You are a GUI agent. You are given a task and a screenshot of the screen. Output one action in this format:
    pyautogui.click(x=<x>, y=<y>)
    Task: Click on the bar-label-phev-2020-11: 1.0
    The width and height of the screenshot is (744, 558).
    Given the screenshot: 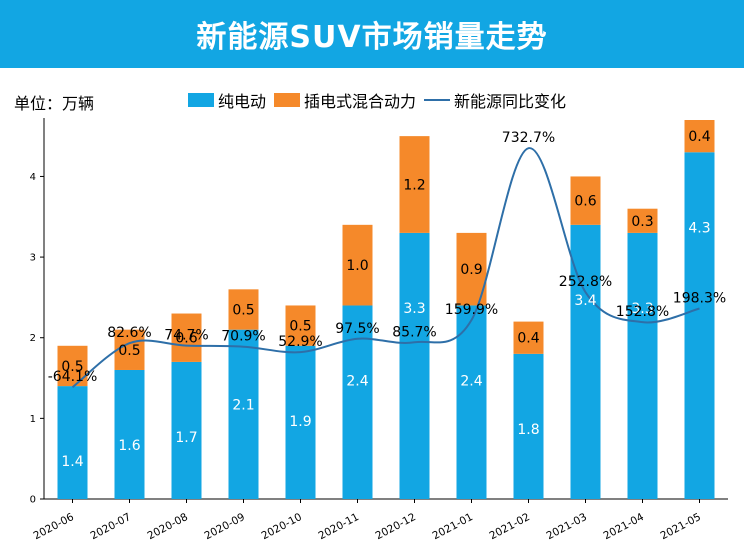 What is the action you would take?
    pyautogui.click(x=357, y=266)
    